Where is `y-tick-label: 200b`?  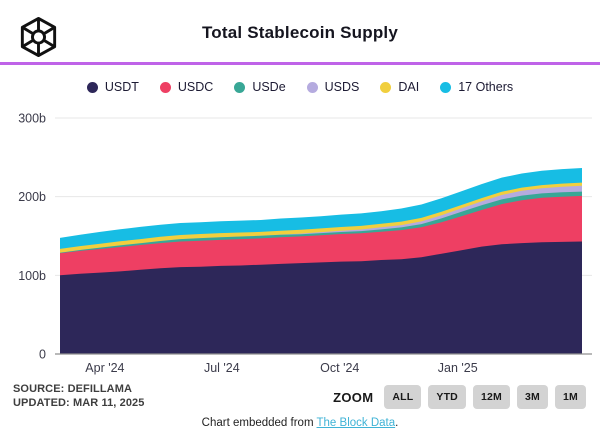 y-tick-label: 200b is located at coordinates (32, 197).